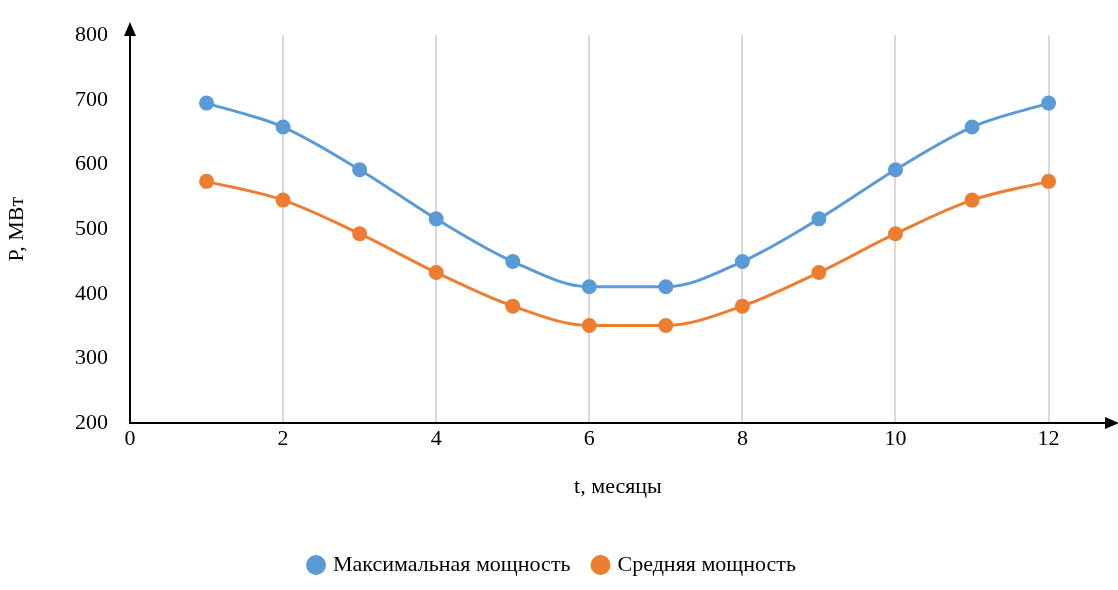 This screenshot has width=1118, height=590. Describe the element at coordinates (618, 485) in the screenshot. I see `x-axis-title: t, месяцы` at that location.